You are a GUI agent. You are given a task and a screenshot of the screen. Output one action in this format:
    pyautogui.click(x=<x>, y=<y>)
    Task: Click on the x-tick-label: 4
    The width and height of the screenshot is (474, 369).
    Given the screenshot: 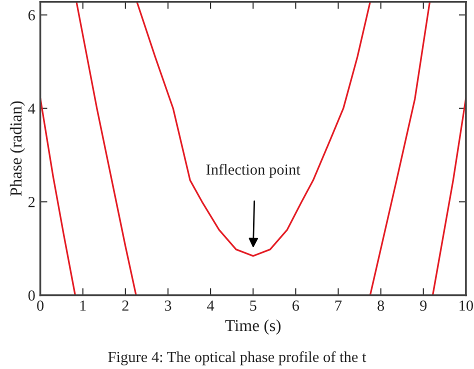 What is the action you would take?
    pyautogui.click(x=210, y=305)
    